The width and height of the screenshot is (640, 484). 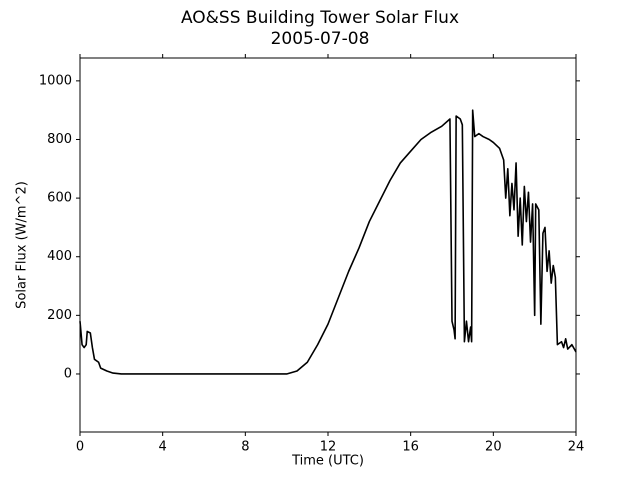 I want to click on x-tick-label: 0, so click(x=80, y=447).